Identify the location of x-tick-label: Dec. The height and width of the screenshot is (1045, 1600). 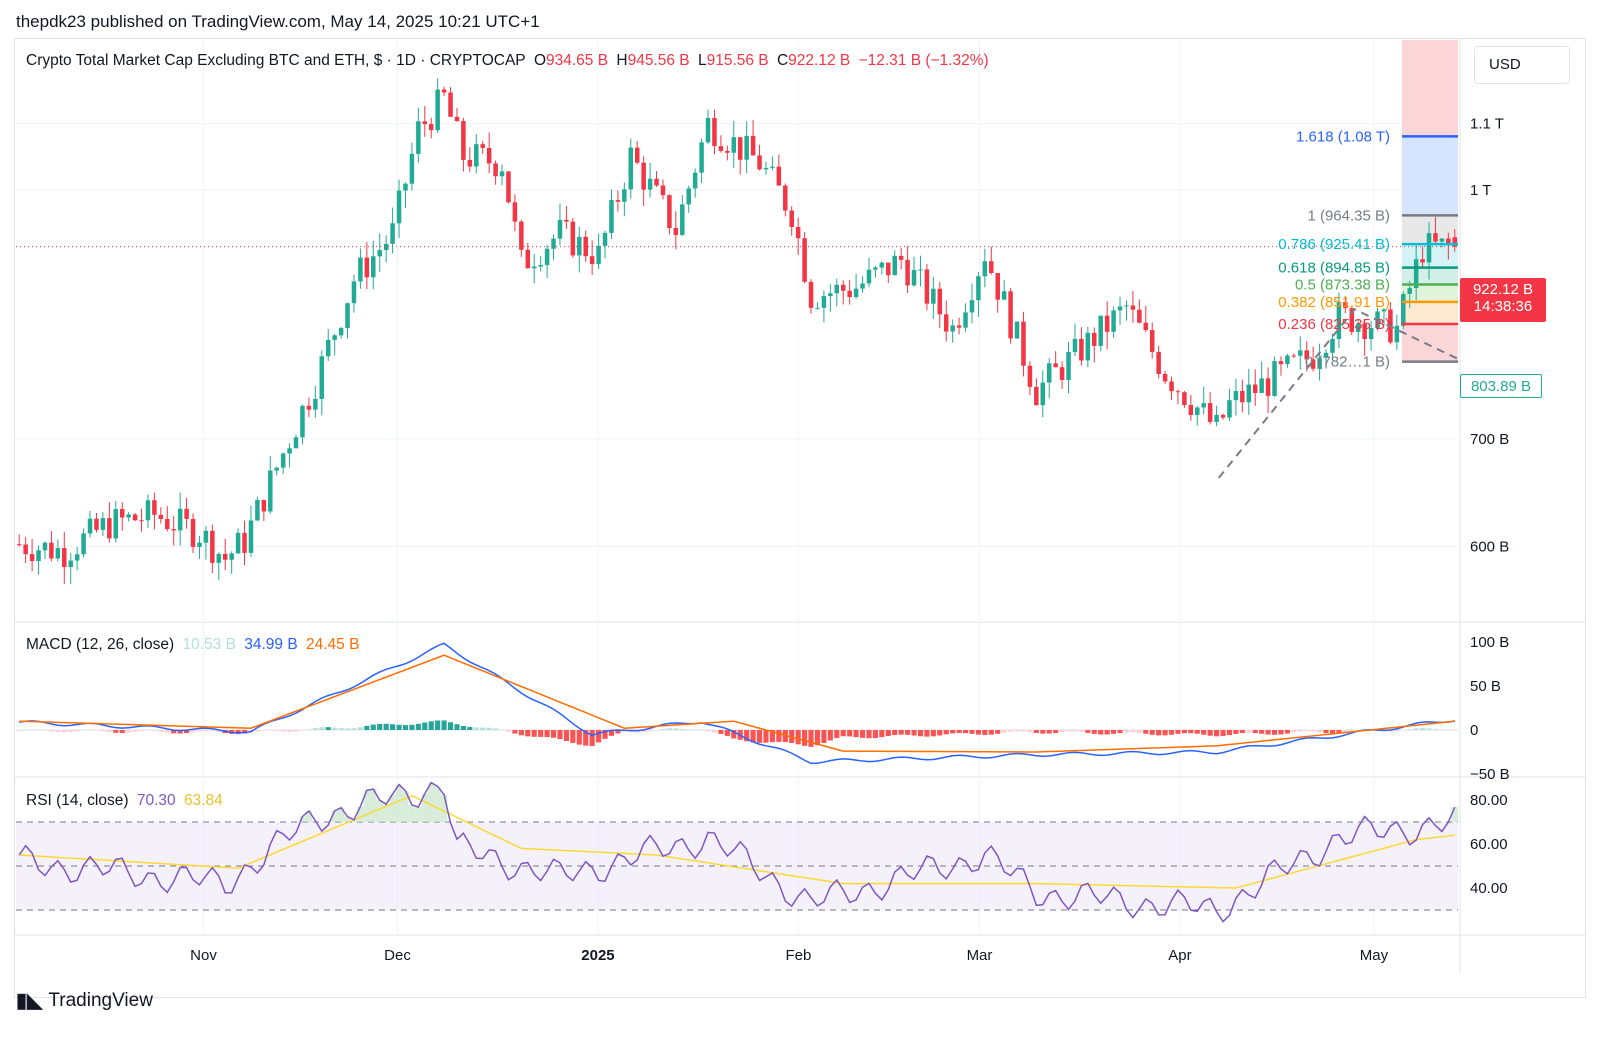
(397, 955).